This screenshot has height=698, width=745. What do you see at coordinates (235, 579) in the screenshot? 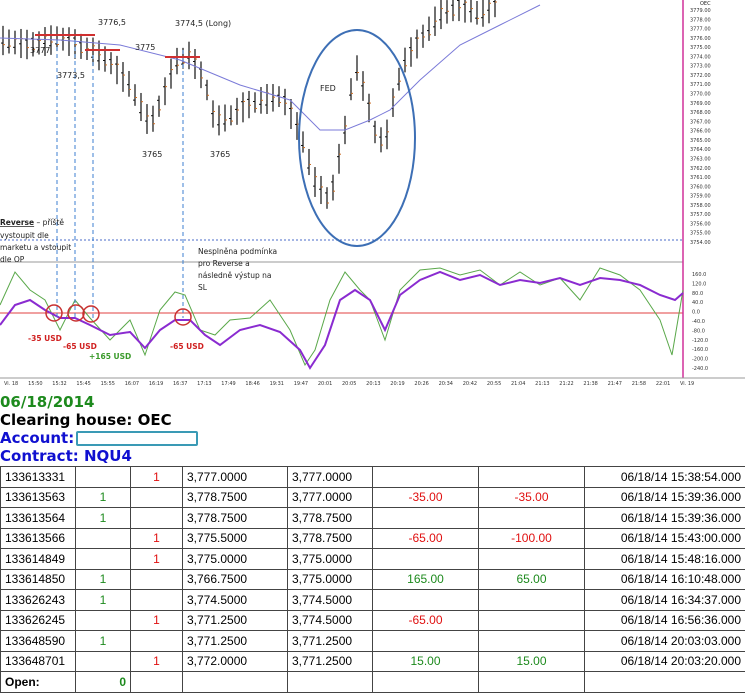
I see `table-cell: 3,766.7500` at bounding box center [235, 579].